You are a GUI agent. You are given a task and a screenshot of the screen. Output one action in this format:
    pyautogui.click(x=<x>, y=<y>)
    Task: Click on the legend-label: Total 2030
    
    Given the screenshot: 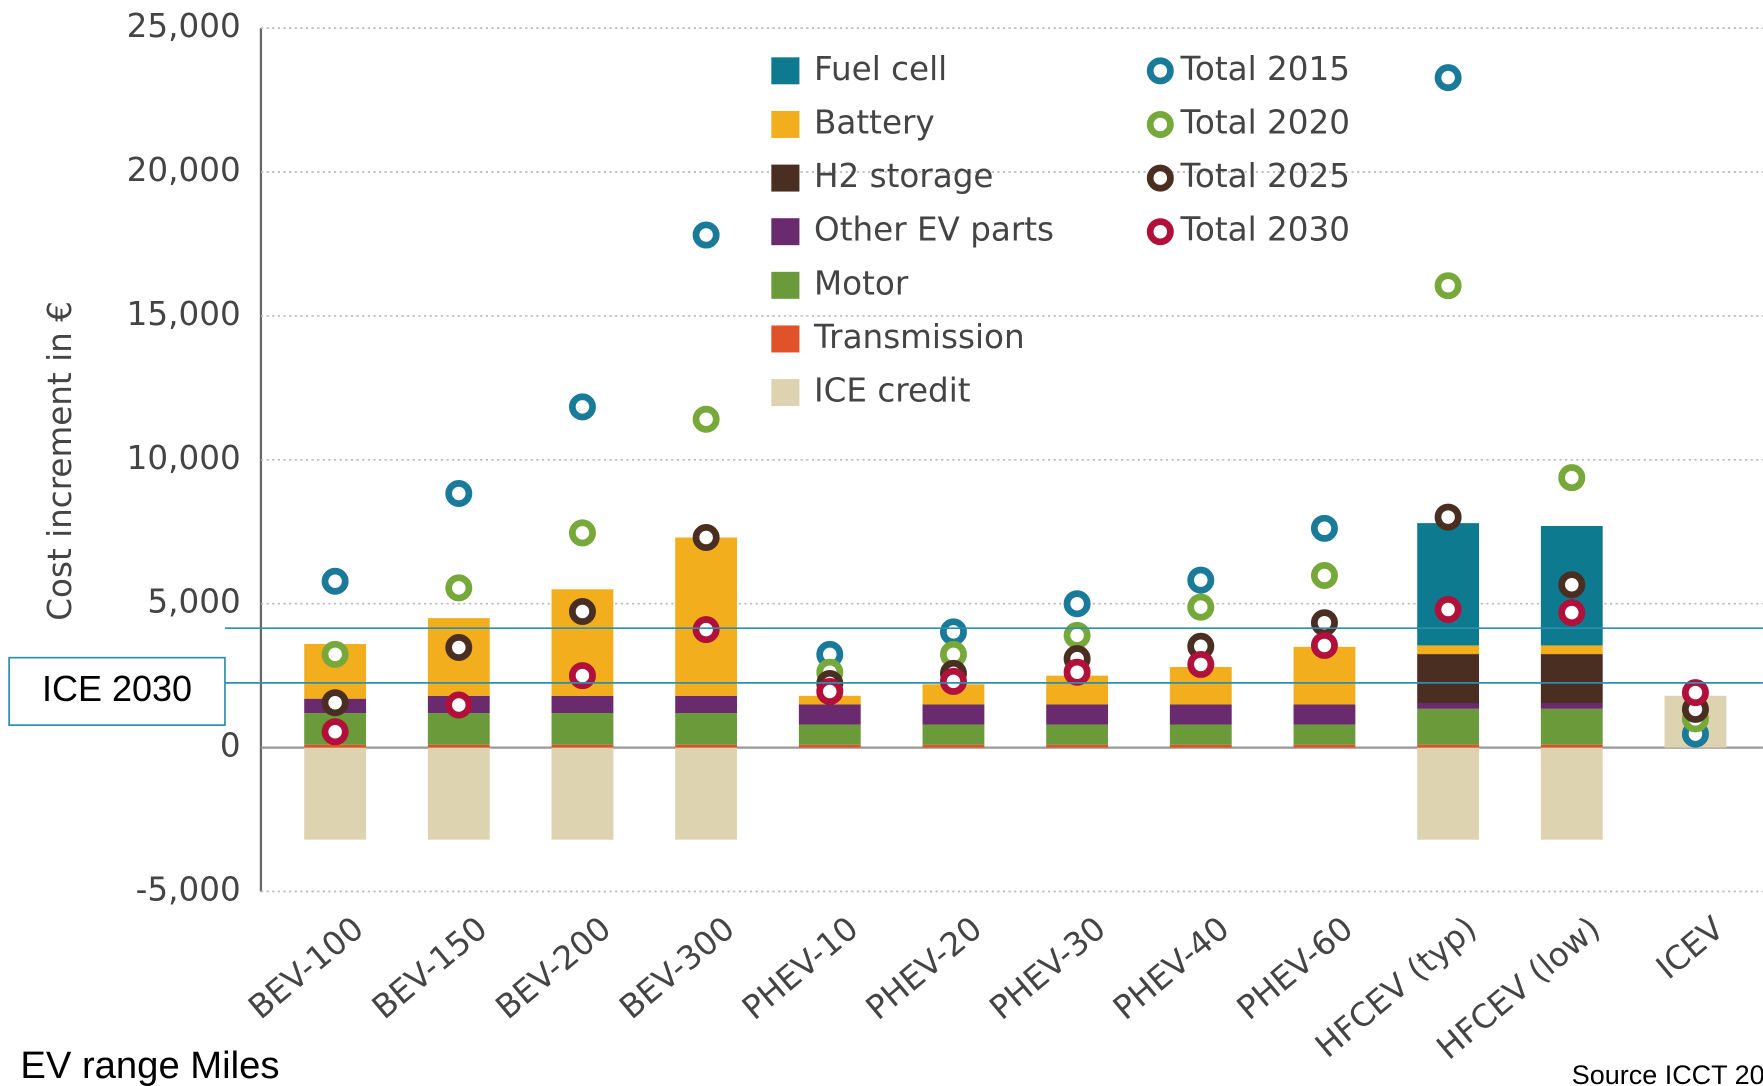 What is the action you would take?
    pyautogui.click(x=1265, y=230)
    